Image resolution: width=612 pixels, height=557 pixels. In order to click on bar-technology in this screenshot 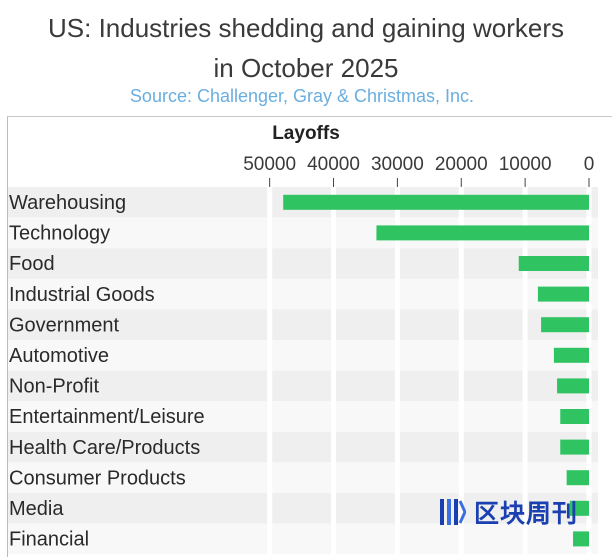, I will do `click(482, 233)`.